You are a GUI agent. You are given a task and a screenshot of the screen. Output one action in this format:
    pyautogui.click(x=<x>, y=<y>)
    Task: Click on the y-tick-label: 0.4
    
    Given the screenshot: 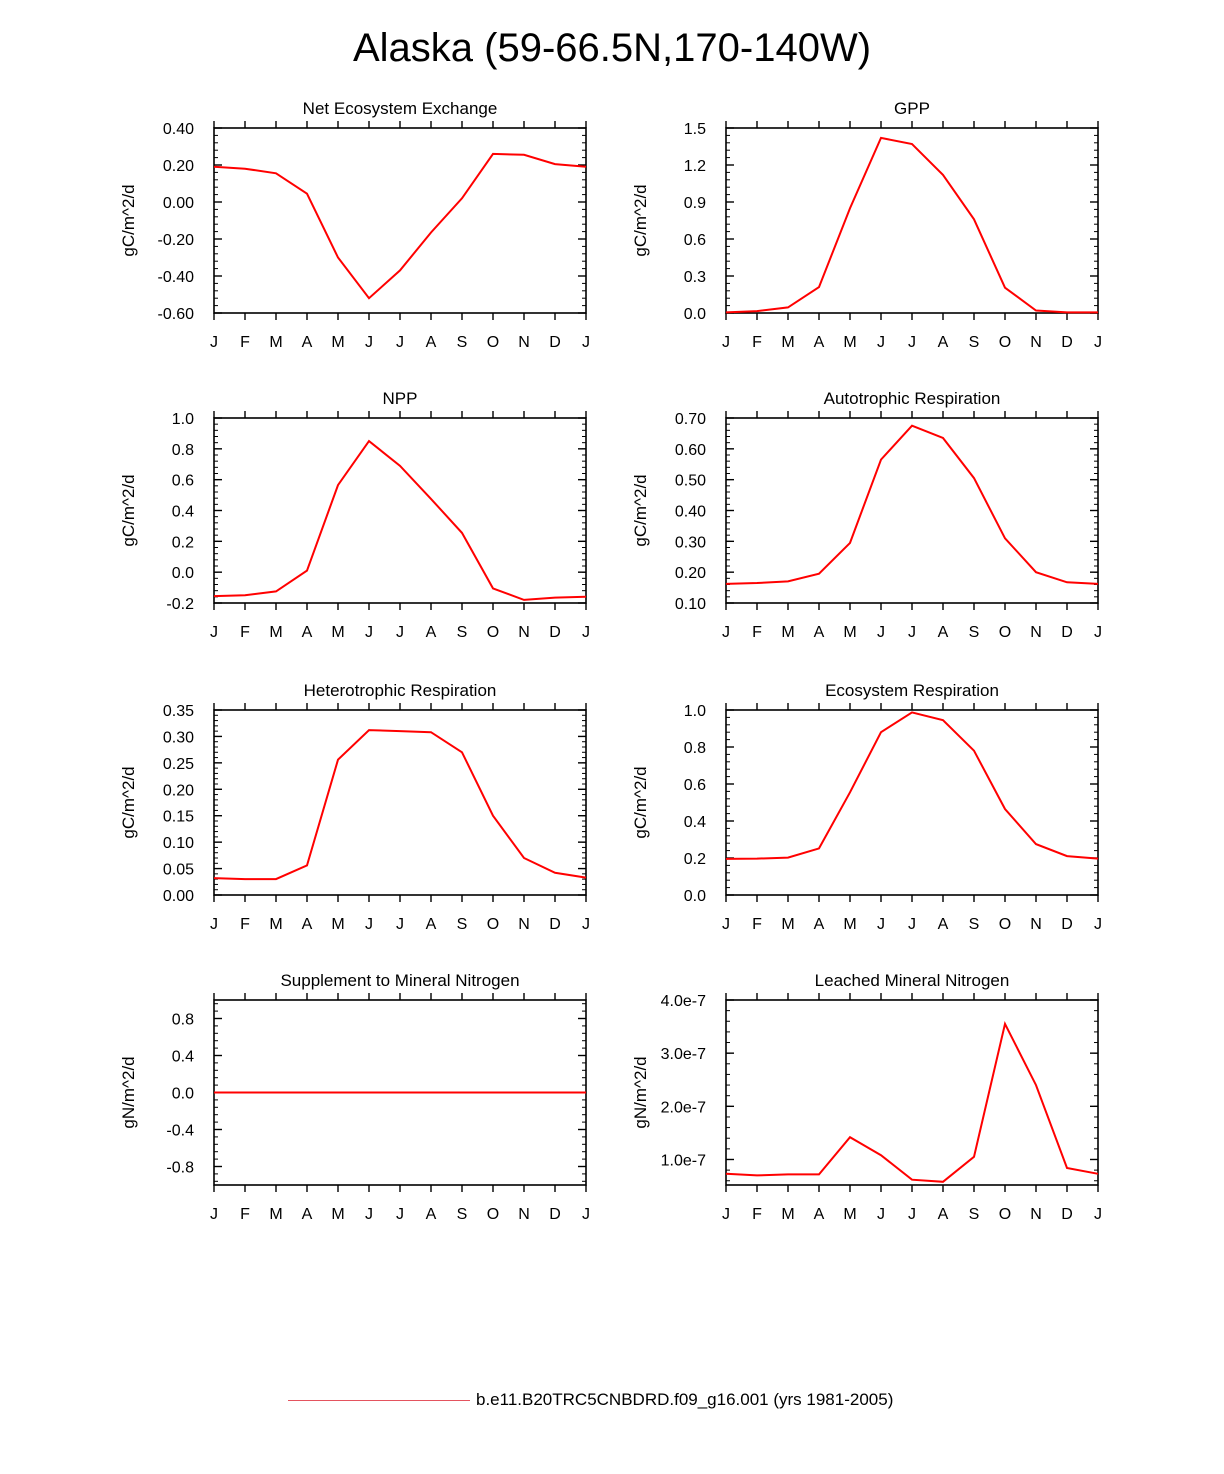 What is the action you would take?
    pyautogui.click(x=183, y=512)
    